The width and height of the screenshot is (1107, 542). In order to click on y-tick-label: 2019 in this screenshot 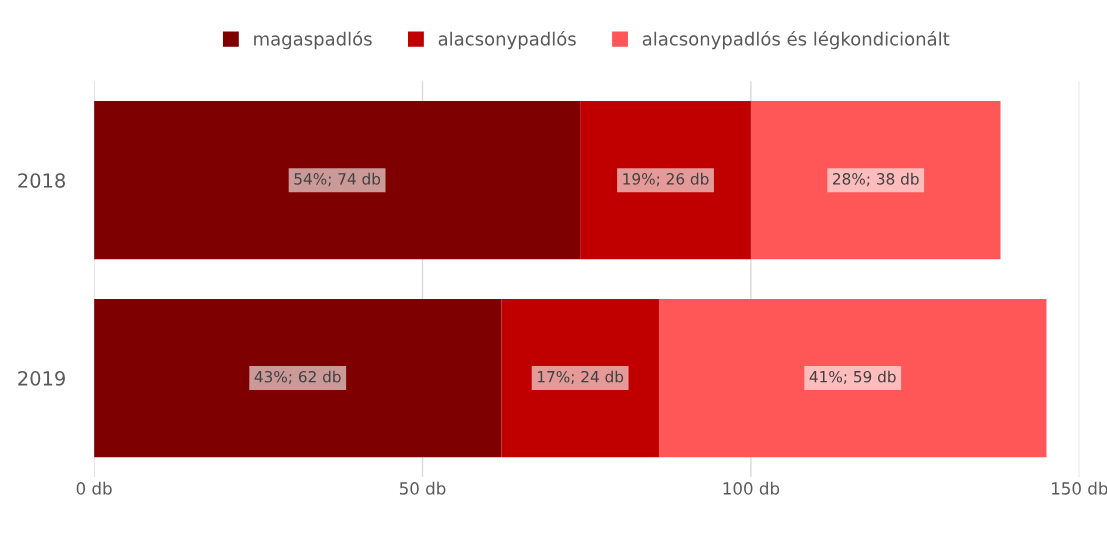, I will do `click(41, 378)`.